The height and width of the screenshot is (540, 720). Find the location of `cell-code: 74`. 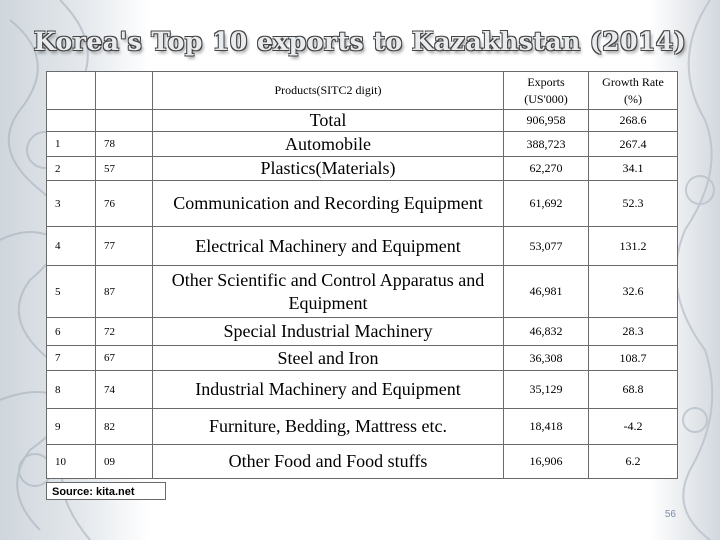

cell-code: 74 is located at coordinates (124, 389).